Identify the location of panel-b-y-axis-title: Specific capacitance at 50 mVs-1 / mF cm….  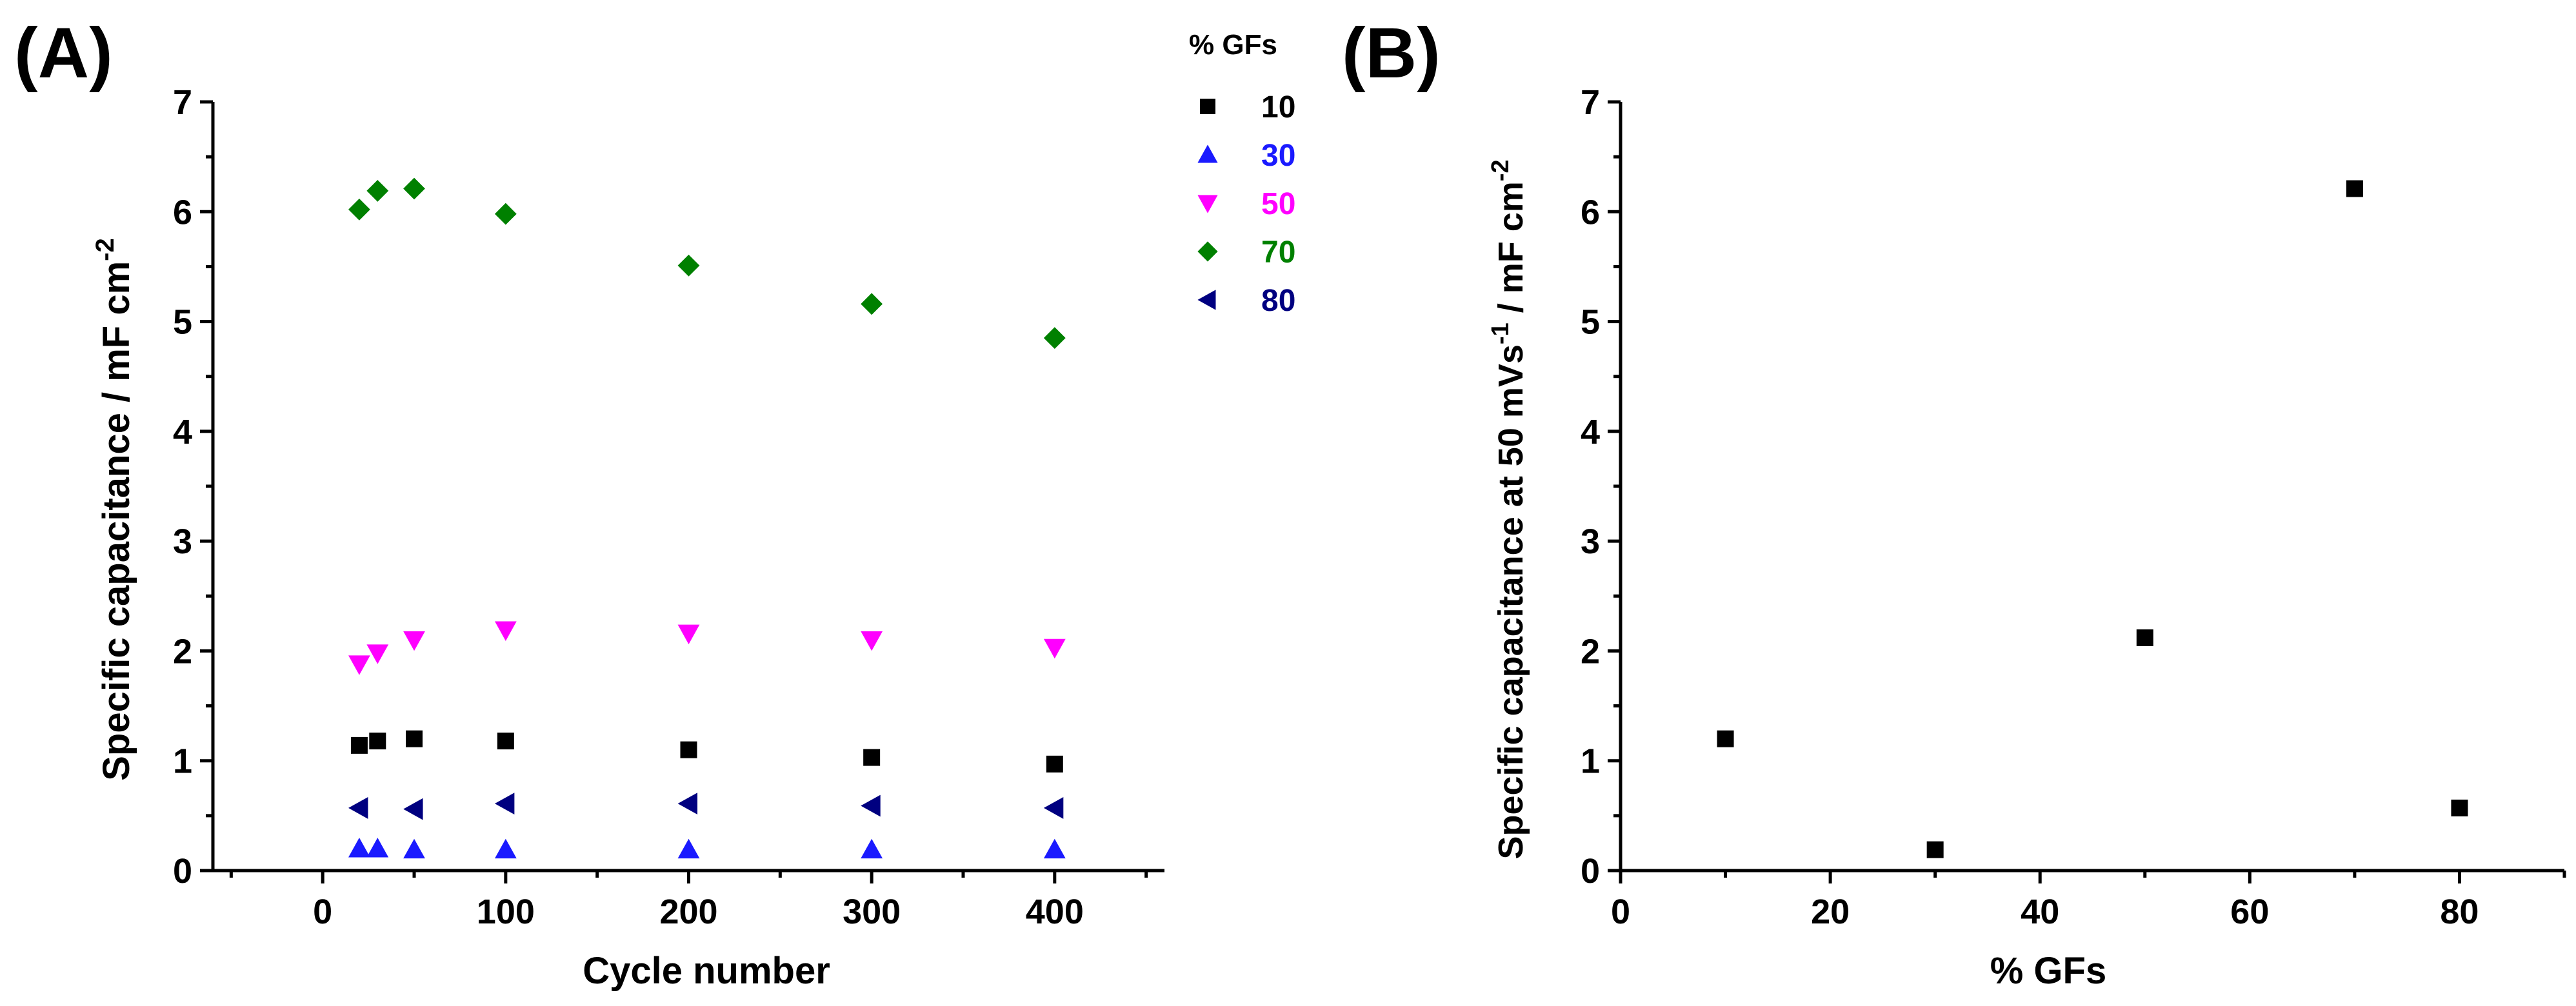
(1508, 509).